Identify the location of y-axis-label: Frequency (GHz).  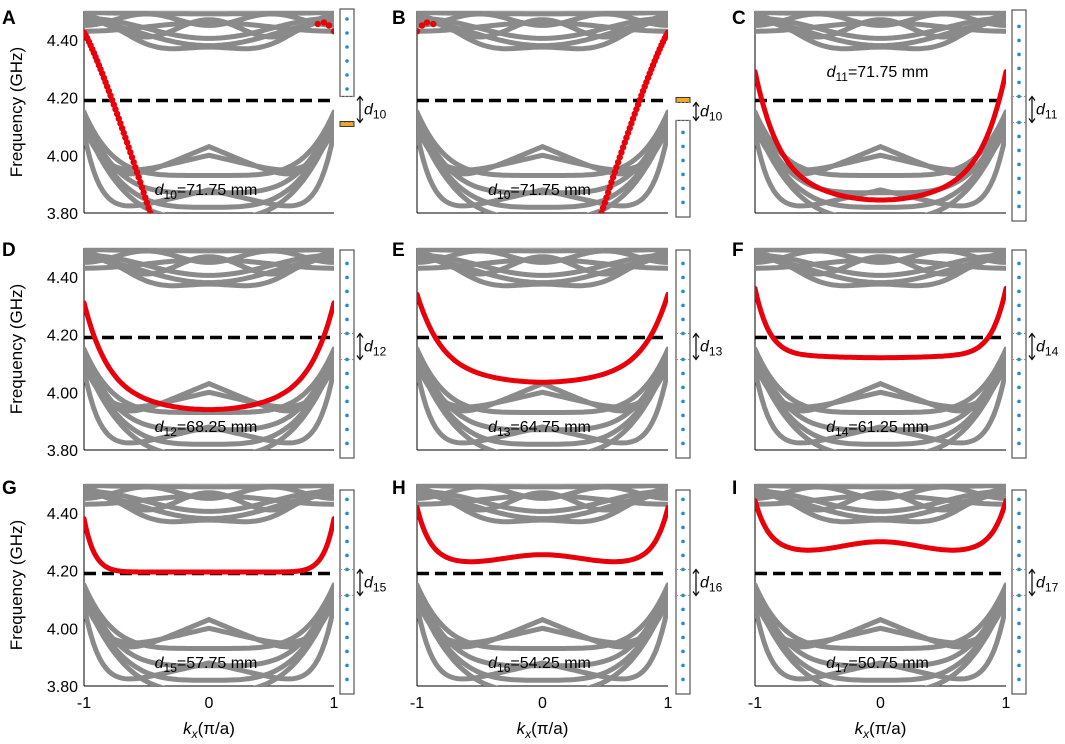
(16, 349).